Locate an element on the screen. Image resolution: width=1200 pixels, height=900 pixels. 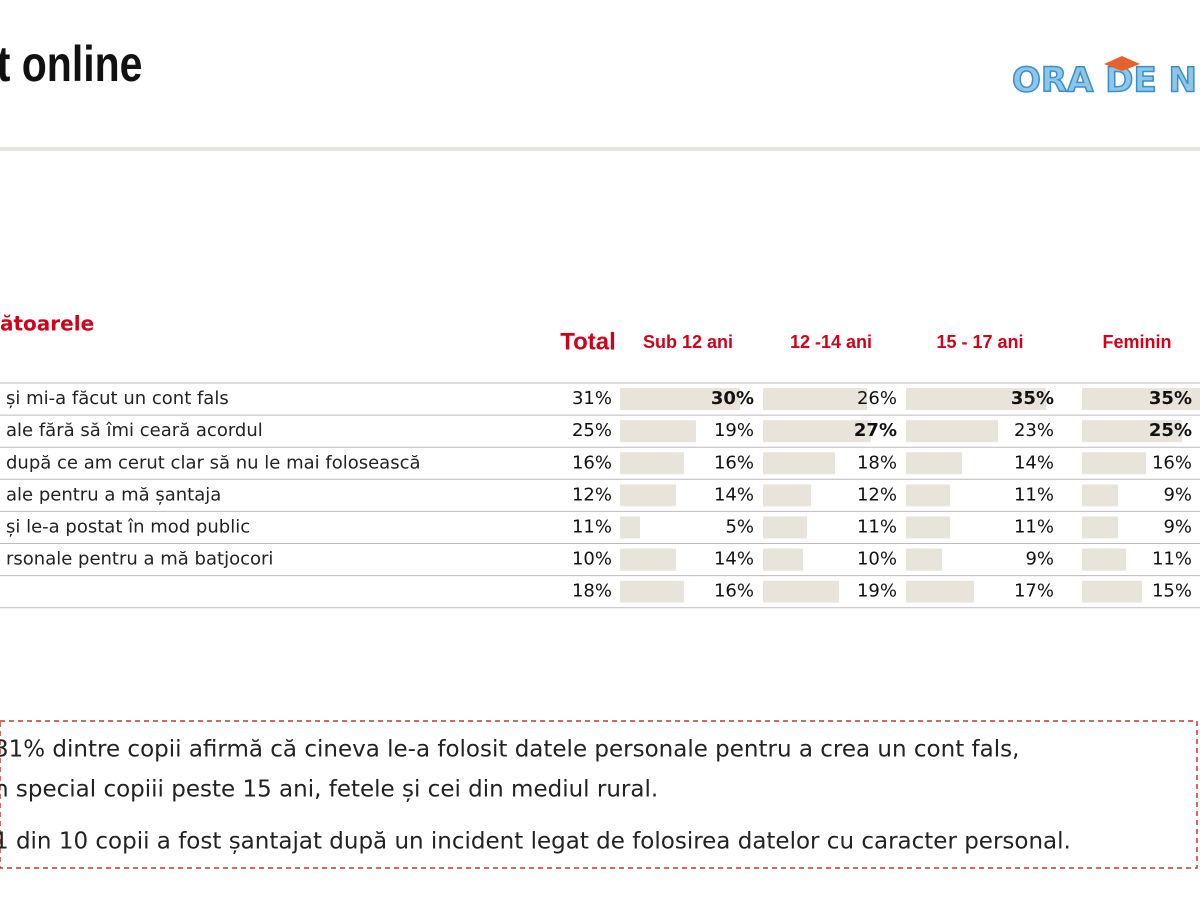
row-label: rsonale pentru a mă batjocori is located at coordinates (139, 559).